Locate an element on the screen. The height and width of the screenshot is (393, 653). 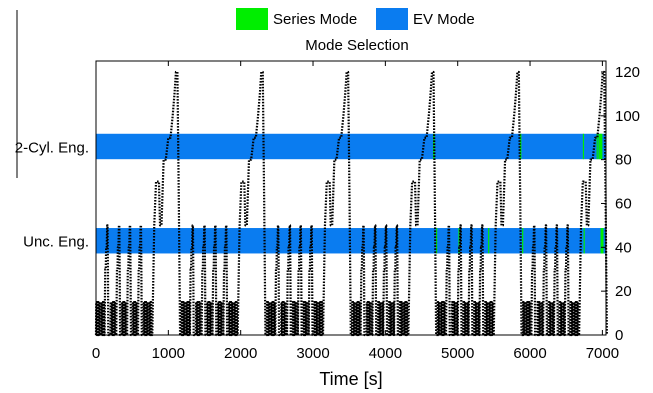
y-tick-label: 100 is located at coordinates (627, 116).